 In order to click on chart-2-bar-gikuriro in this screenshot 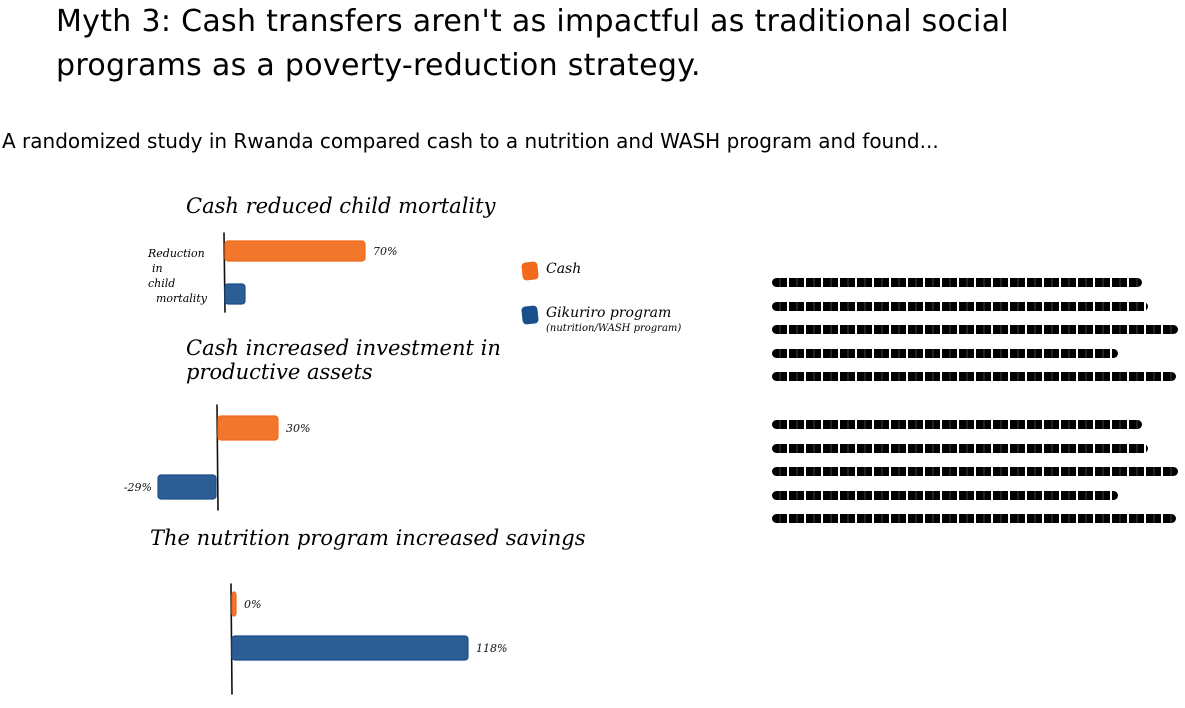, I will do `click(187, 487)`.